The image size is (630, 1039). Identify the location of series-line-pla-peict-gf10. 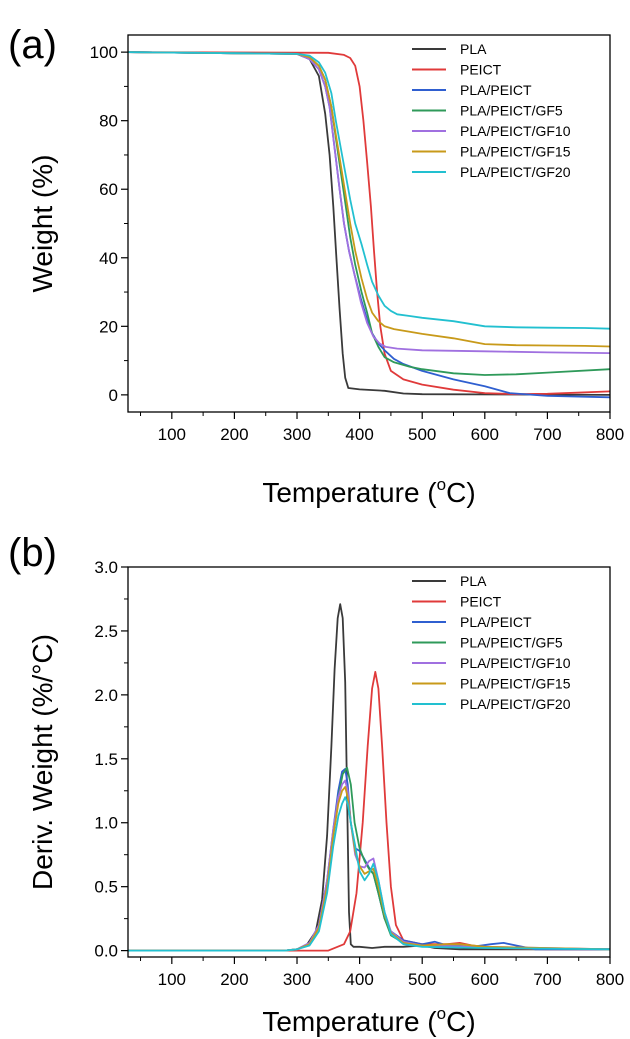
(369, 865).